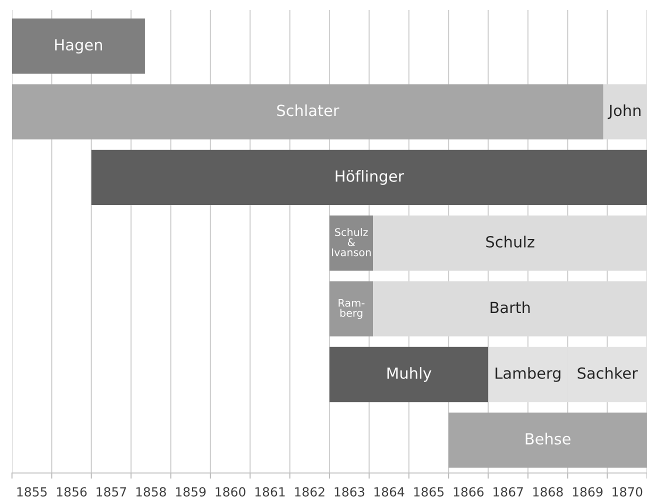  What do you see at coordinates (429, 492) in the screenshot?
I see `x-tick-label: 1865` at bounding box center [429, 492].